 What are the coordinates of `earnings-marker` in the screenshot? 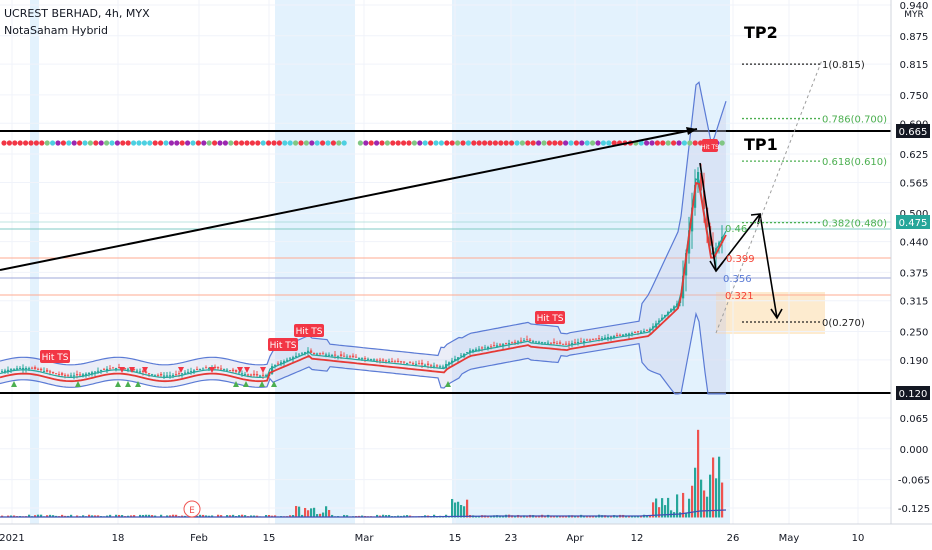 It's located at (192, 509).